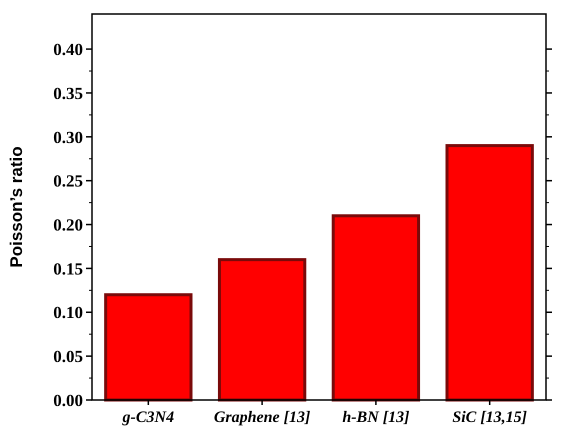  What do you see at coordinates (262, 417) in the screenshot?
I see `x-tick-label: Graphene [13]` at bounding box center [262, 417].